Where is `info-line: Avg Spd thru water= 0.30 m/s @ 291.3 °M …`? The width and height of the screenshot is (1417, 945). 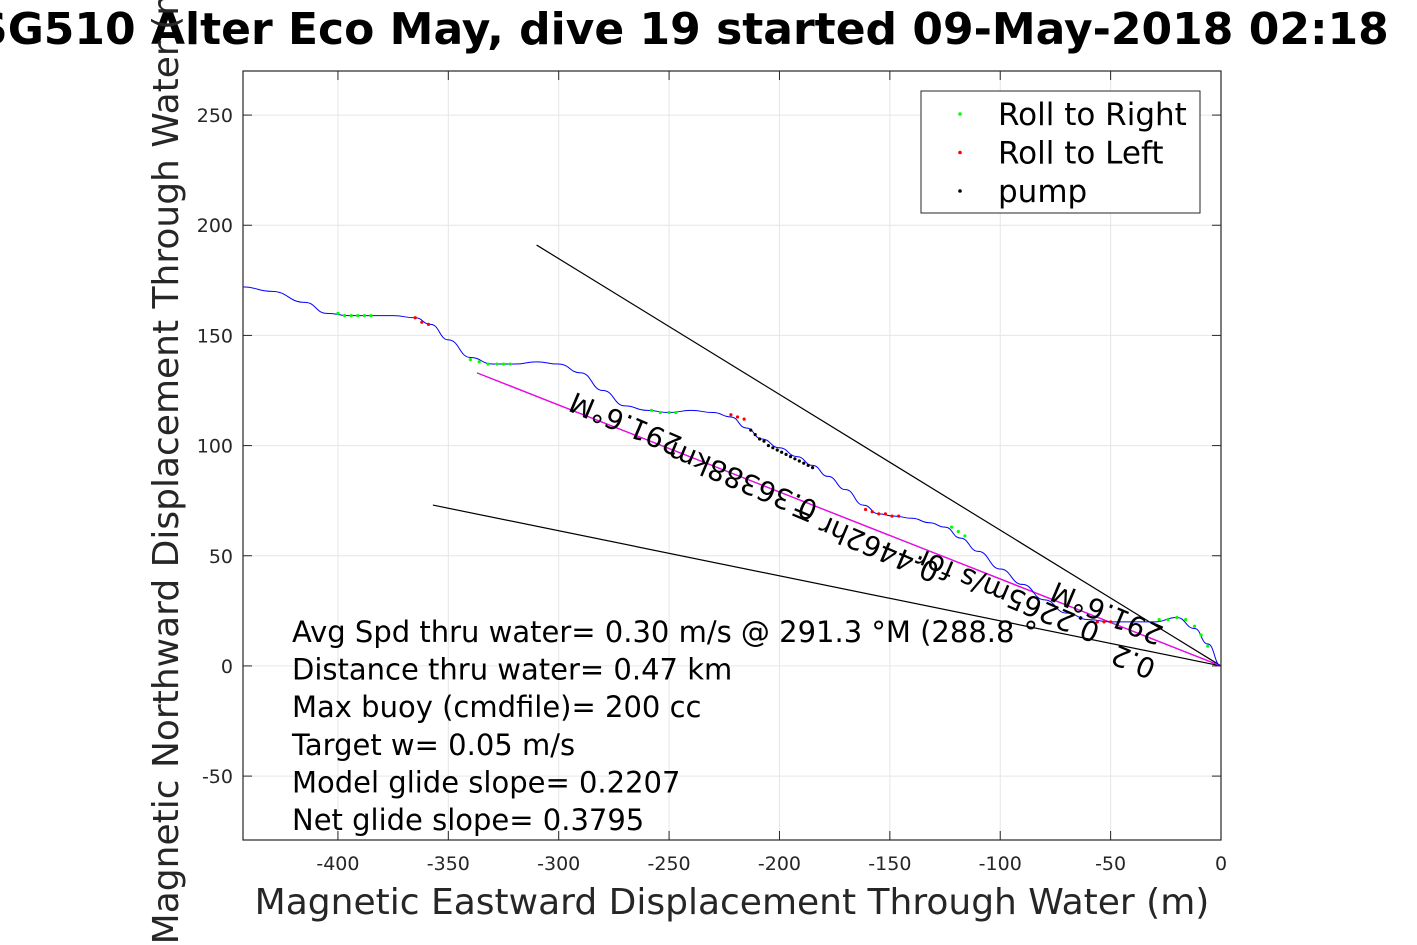 info-line: Avg Spd thru water= 0.30 m/s @ 291.3 °M … is located at coordinates (665, 632).